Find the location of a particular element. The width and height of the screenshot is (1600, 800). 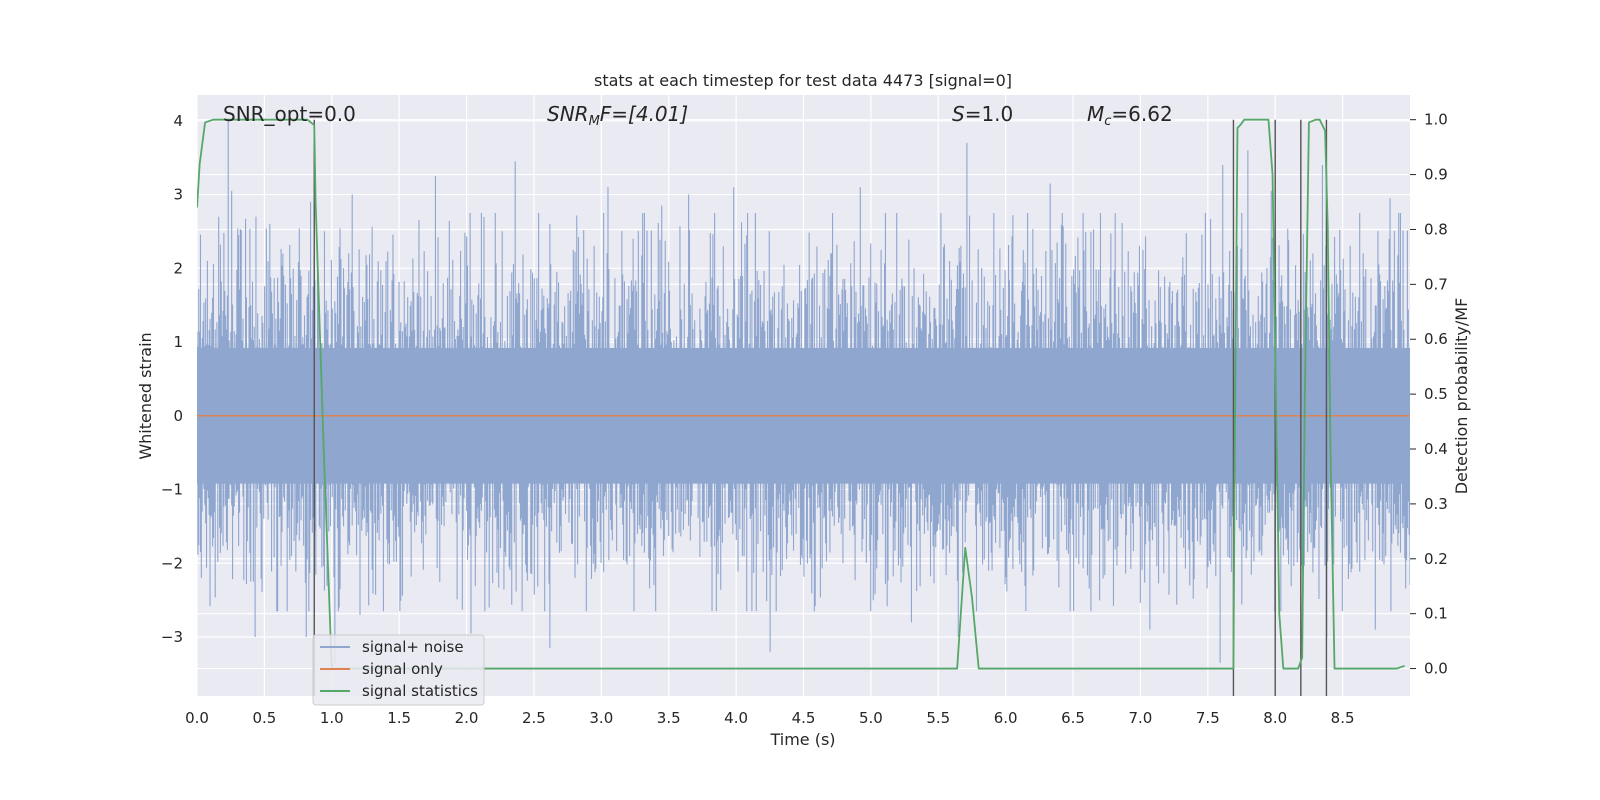

right-tick-label: 0.7 is located at coordinates (1436, 284).